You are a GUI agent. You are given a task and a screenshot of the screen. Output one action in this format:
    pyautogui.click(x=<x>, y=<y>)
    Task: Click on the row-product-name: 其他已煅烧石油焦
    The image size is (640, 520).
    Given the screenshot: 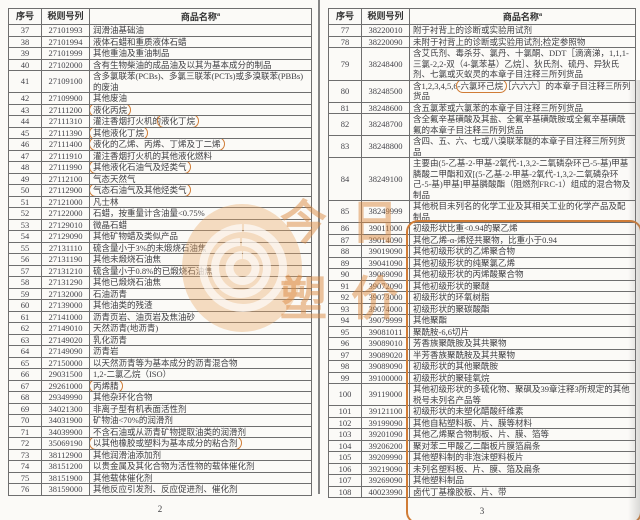 What is the action you would take?
    pyautogui.click(x=200, y=282)
    